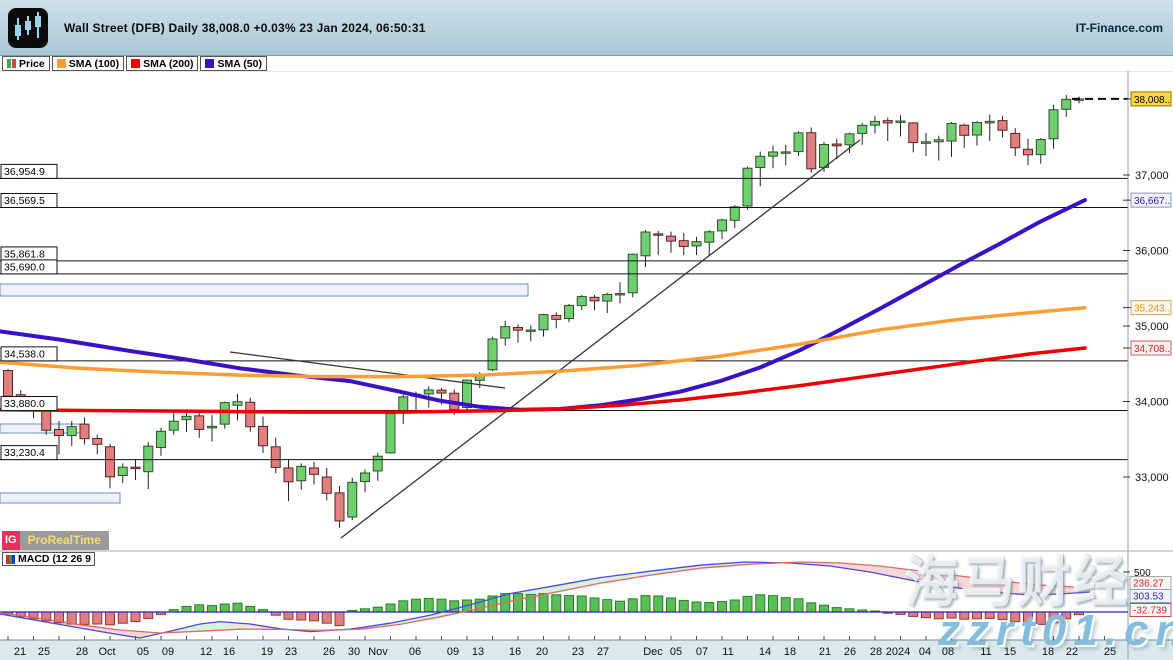  Describe the element at coordinates (1148, 597) in the screenshot. I see `svg-text: 303.53` at that location.